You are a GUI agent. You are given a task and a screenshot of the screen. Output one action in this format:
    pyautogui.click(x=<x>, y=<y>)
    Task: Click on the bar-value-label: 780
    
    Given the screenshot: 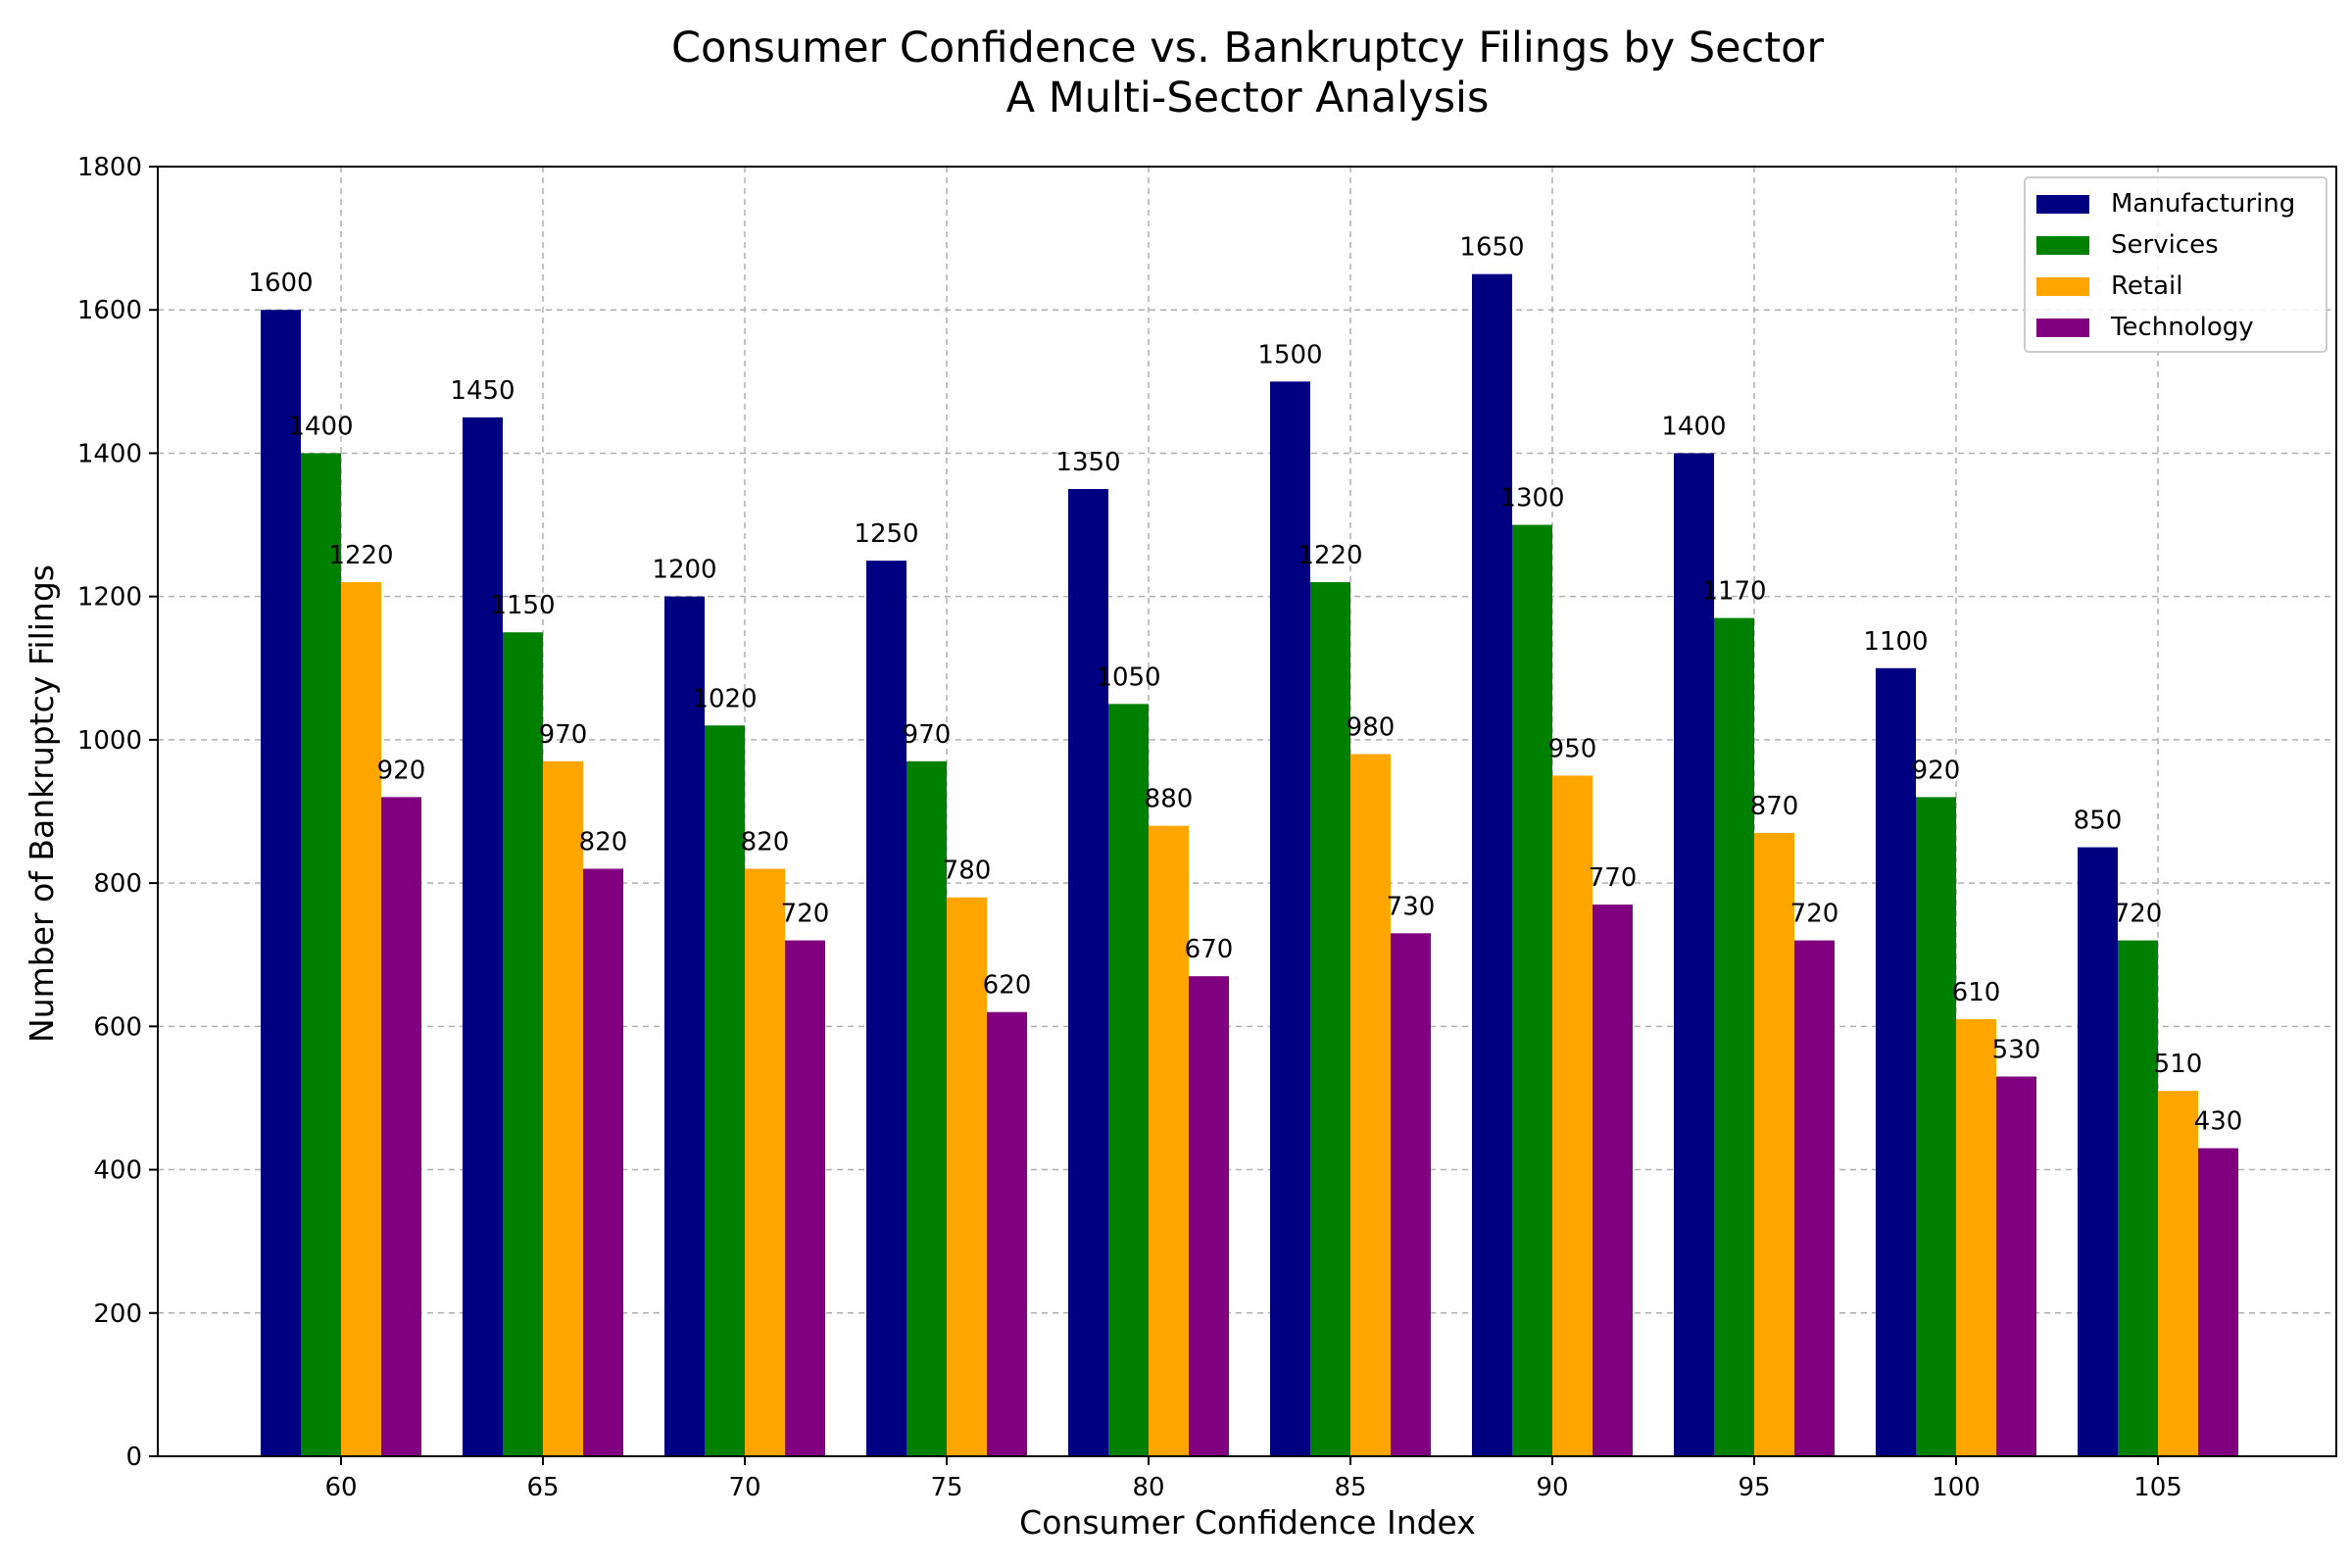 What is the action you would take?
    pyautogui.click(x=967, y=871)
    